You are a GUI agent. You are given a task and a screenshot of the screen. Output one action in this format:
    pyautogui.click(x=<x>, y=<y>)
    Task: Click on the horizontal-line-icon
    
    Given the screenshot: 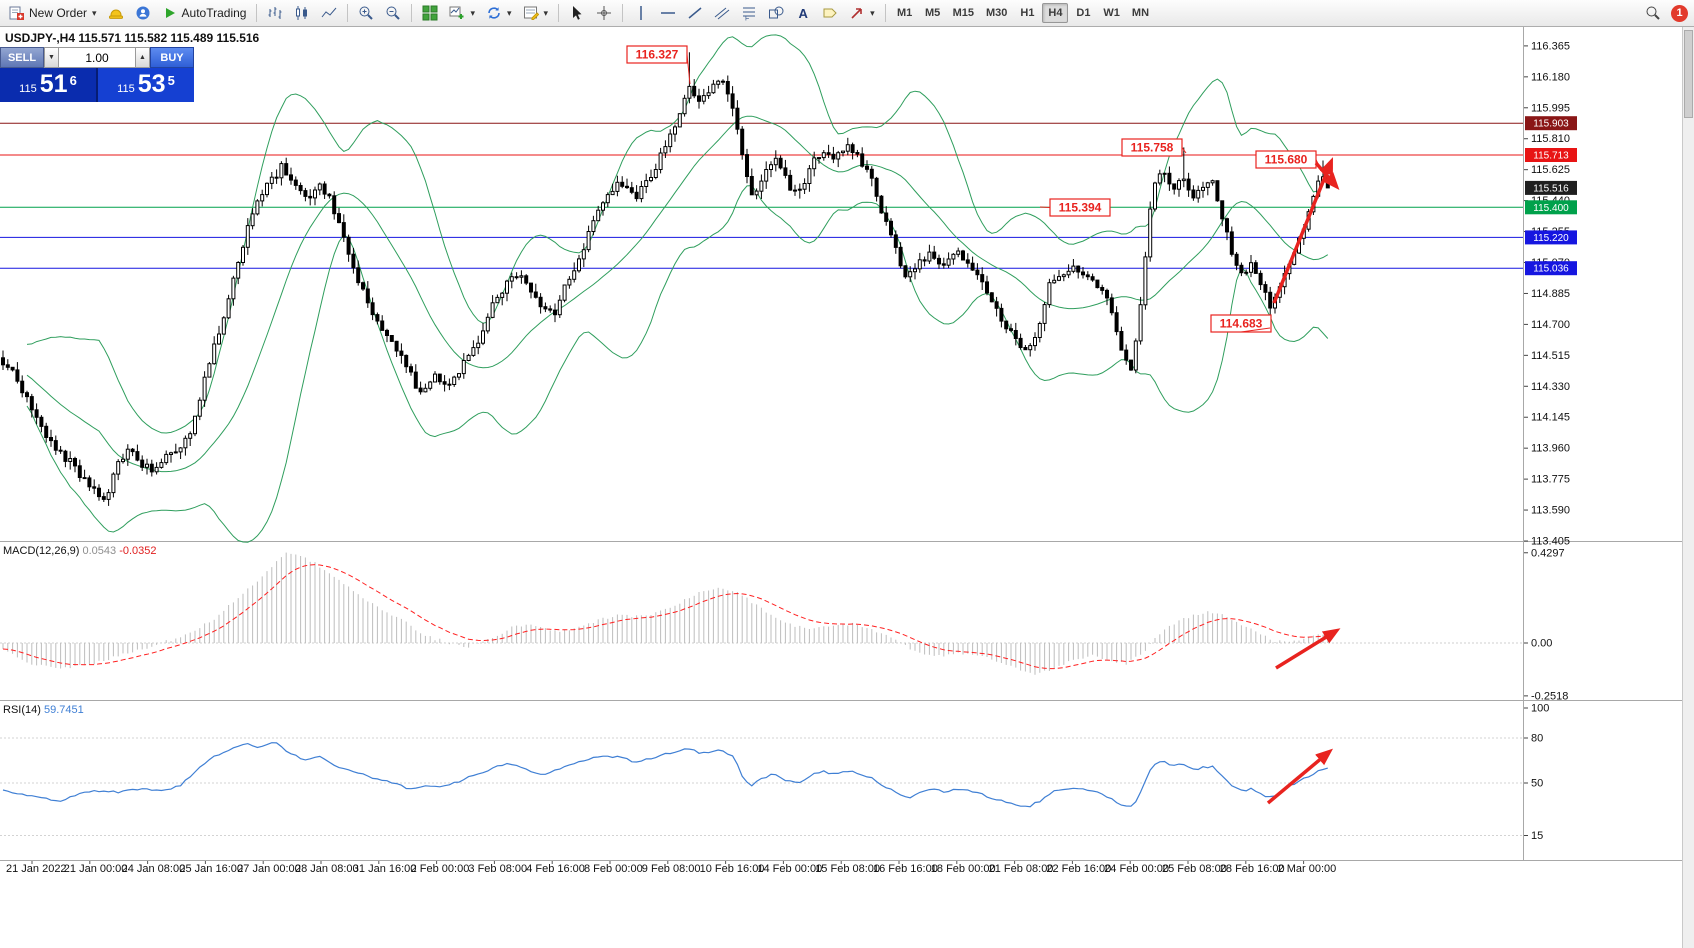 What is the action you would take?
    pyautogui.click(x=668, y=13)
    